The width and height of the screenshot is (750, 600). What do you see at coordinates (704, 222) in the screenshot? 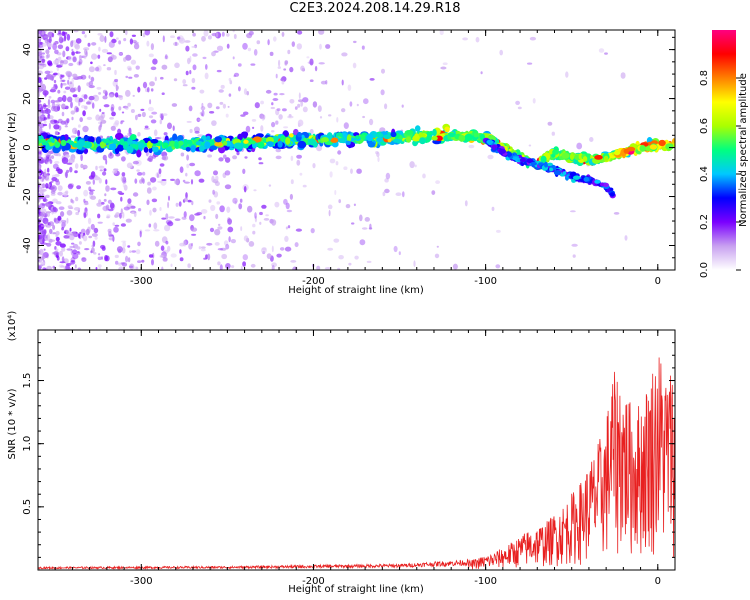
I see `colorbar-tick-label: 0.2` at bounding box center [704, 222].